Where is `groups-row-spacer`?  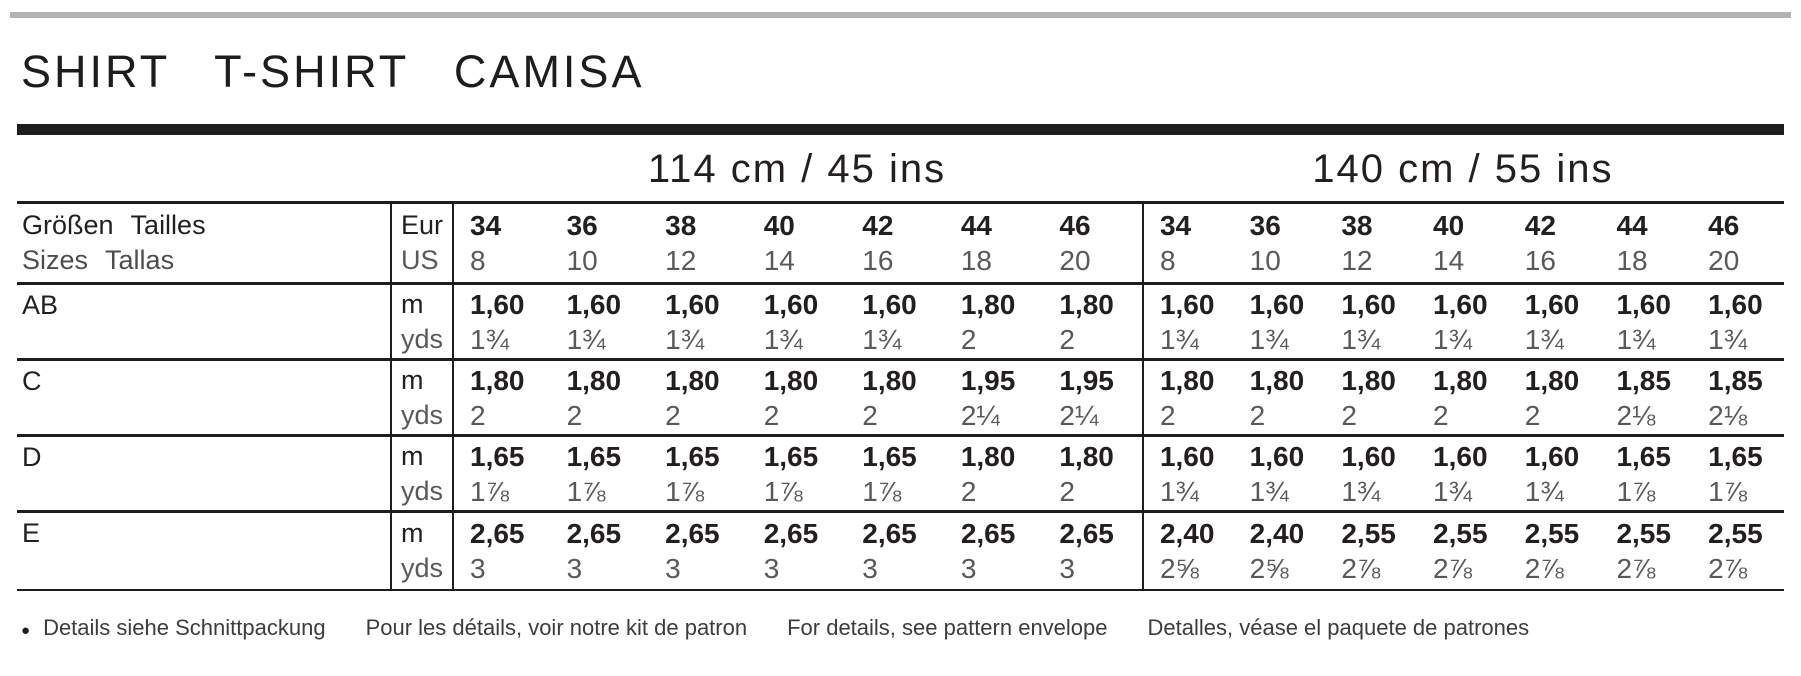 groups-row-spacer is located at coordinates (234, 168).